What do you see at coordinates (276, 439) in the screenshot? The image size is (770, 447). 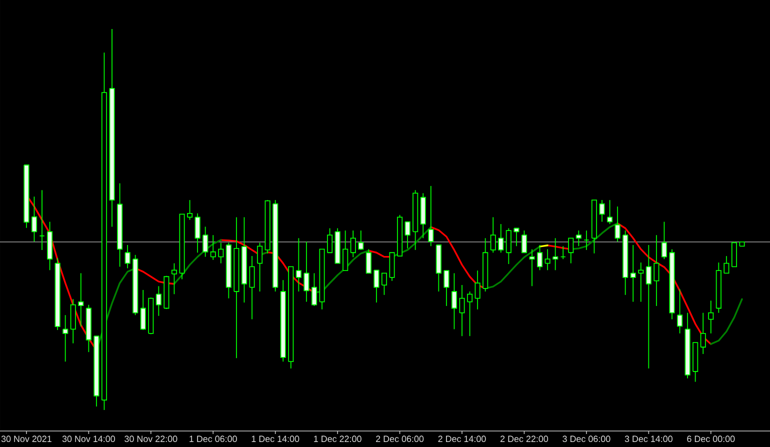 I see `x-tick-label: 1 Dec 14:00` at bounding box center [276, 439].